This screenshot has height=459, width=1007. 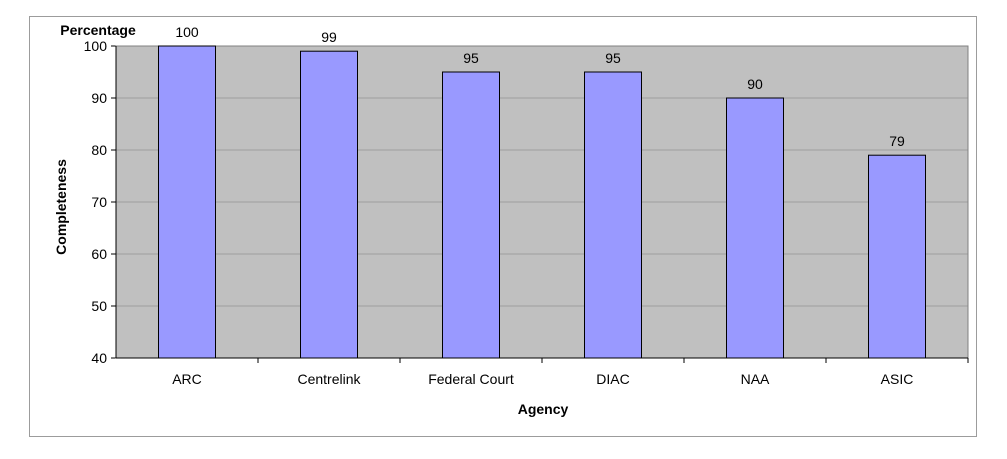 I want to click on x-tick-label: NAA, so click(x=755, y=379).